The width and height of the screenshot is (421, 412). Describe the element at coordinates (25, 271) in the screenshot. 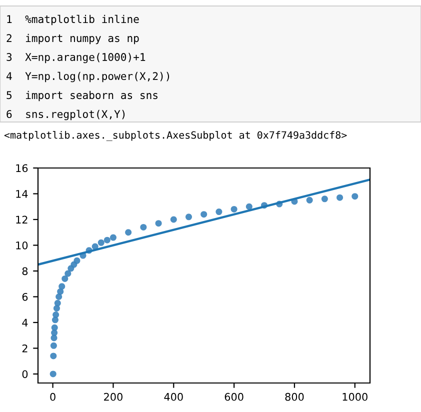

I see `y-tick-label: 8` at that location.